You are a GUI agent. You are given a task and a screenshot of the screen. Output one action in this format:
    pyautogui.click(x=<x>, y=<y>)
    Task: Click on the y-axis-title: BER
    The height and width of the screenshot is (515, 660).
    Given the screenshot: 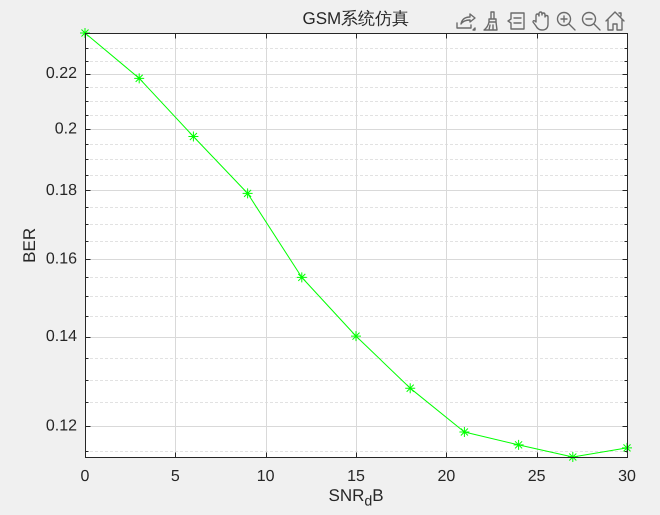 What is the action you would take?
    pyautogui.click(x=30, y=244)
    